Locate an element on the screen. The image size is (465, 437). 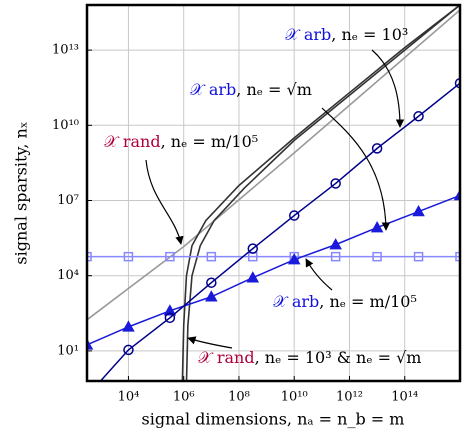
y-tick-label: 10¹³ is located at coordinates (65, 50).